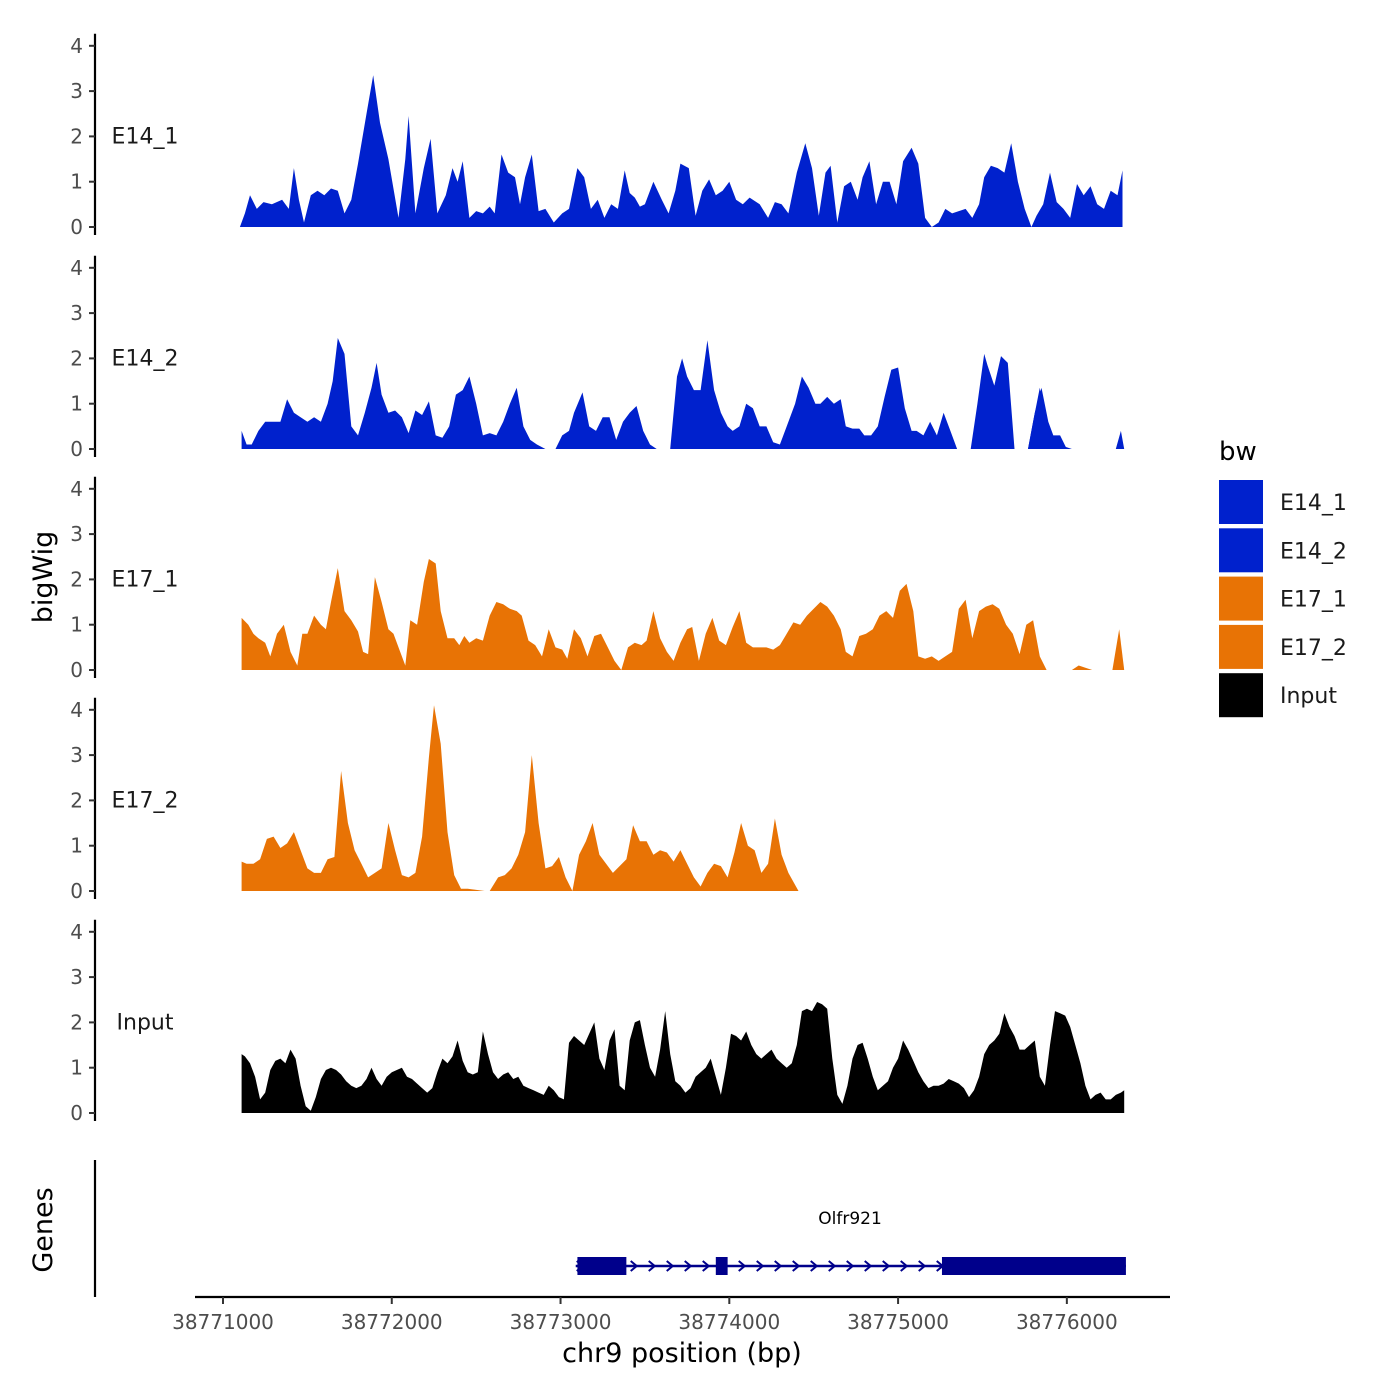 The image size is (1400, 1400). I want to click on track-label: E14_1, so click(145, 136).